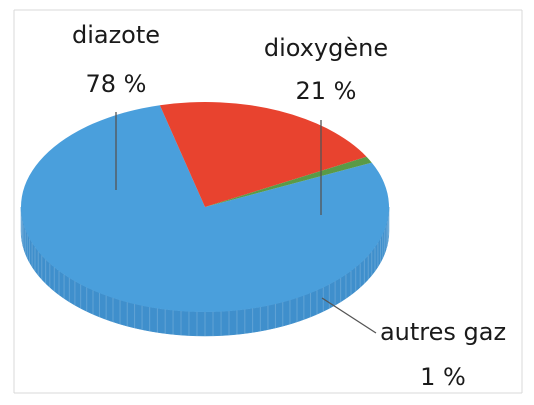 This screenshot has width=534, height=405. Describe the element at coordinates (326, 48) in the screenshot. I see `slice-label-dioxygene: dioxygène` at that location.